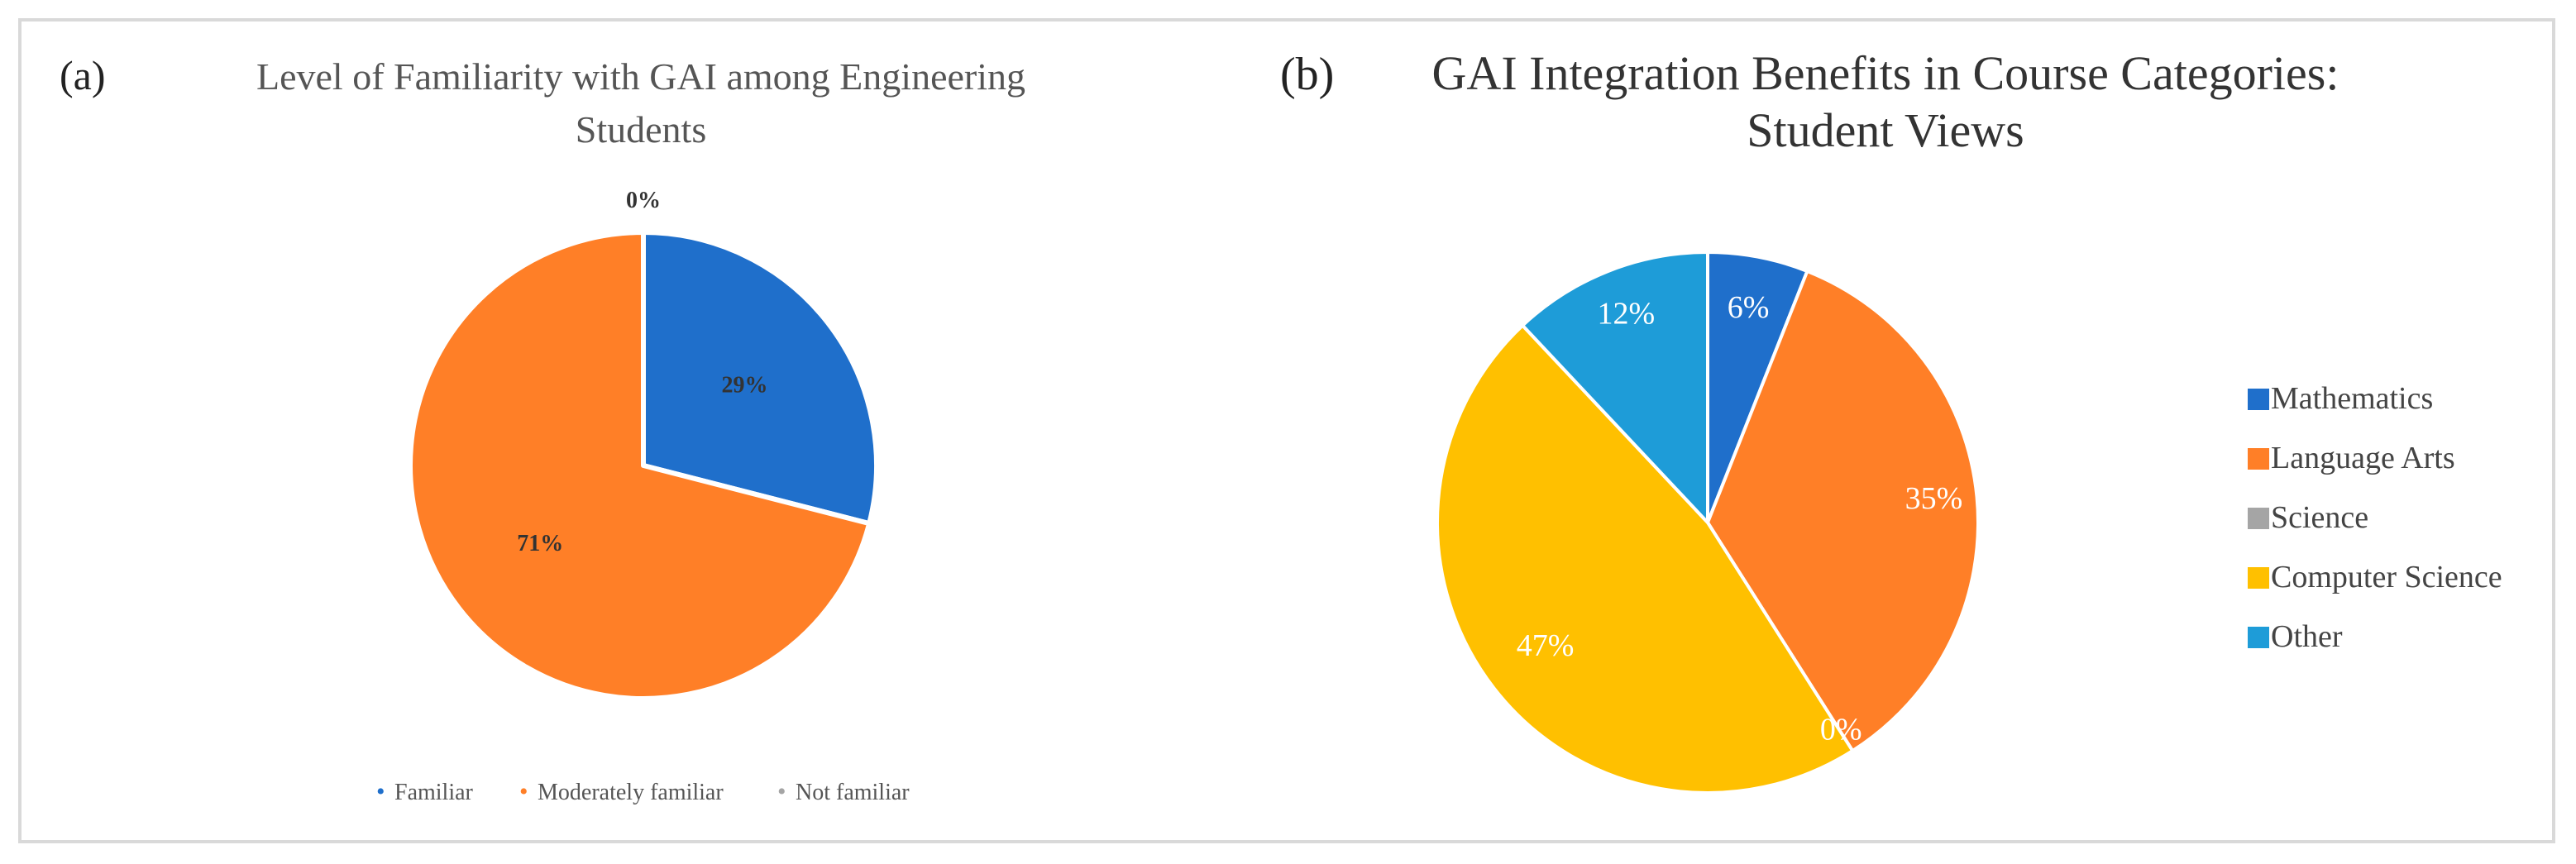 The height and width of the screenshot is (864, 2576). I want to click on data-label-moderately-familiar: 71%, so click(540, 543).